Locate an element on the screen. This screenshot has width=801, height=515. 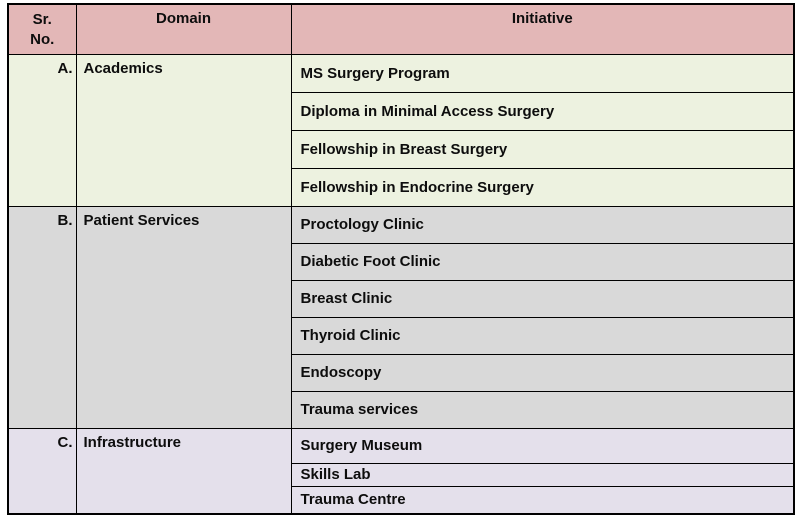
table-row: Fellowship in Breast Surgery is located at coordinates (401, 149).